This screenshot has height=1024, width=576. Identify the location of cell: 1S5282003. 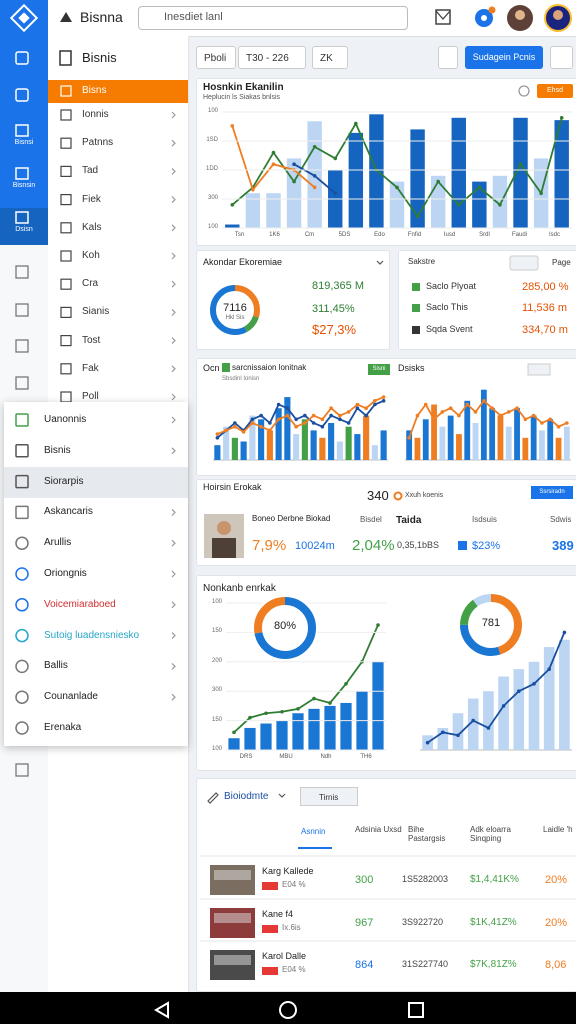
(425, 879).